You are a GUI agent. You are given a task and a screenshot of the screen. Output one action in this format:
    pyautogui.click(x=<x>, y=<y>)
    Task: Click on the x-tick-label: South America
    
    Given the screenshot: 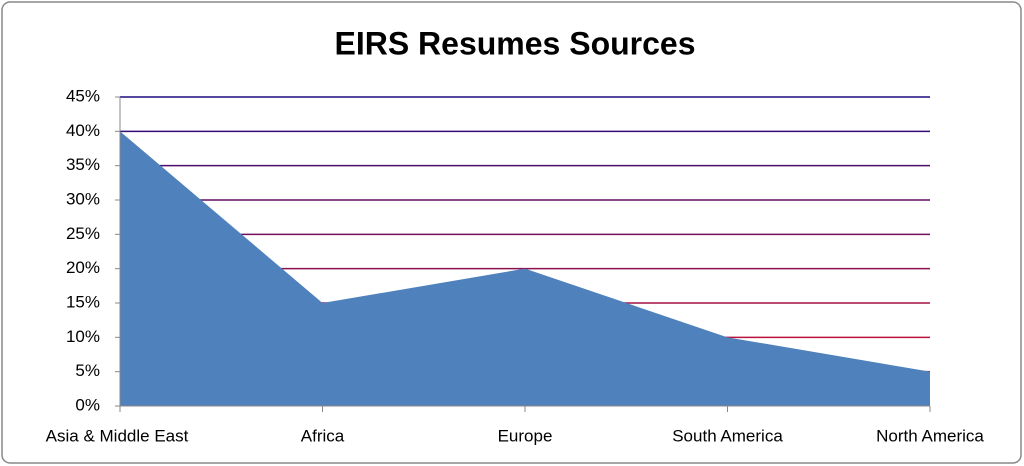 What is the action you would take?
    pyautogui.click(x=727, y=435)
    